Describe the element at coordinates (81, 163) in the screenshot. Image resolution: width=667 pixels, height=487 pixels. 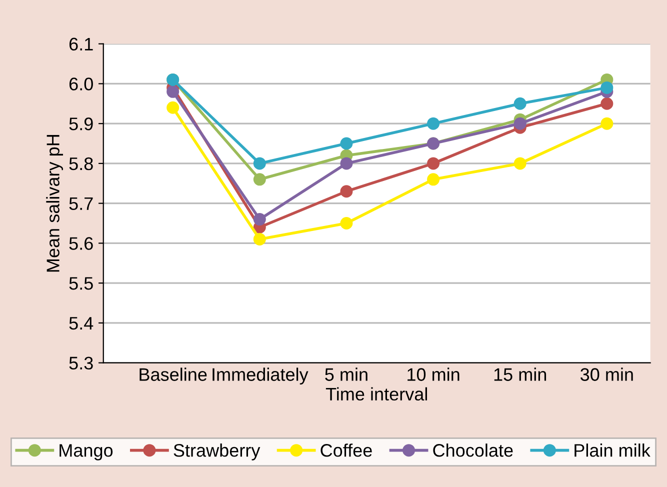
I see `y-tick-label: 5.8` at that location.